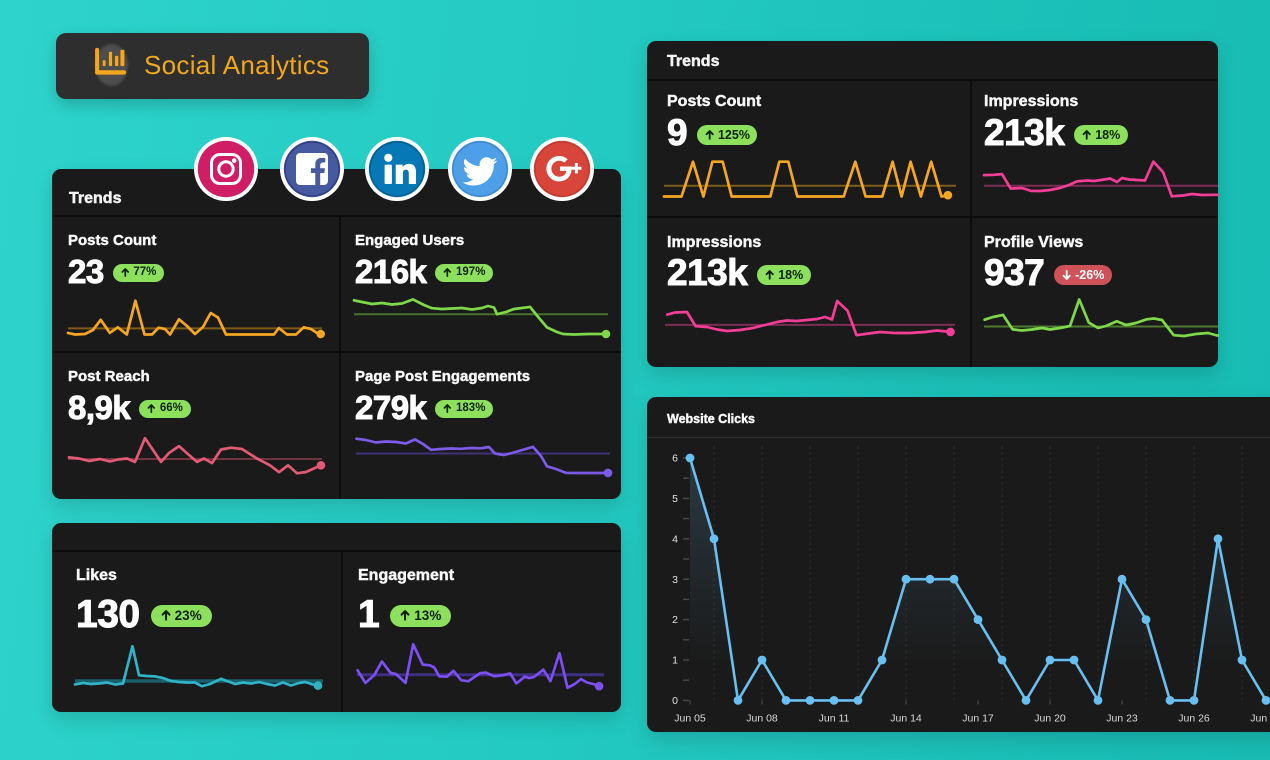  I want to click on svg-text: Jun 29, so click(1260, 718).